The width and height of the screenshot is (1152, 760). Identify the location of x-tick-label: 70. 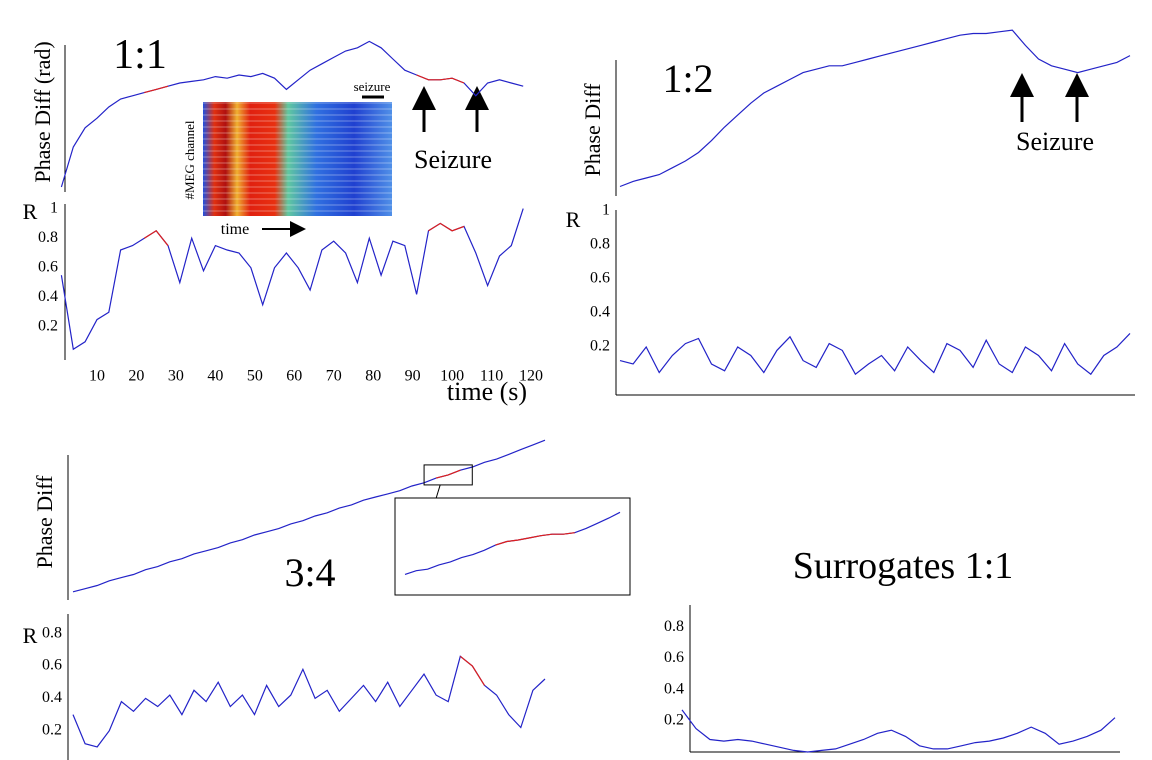
(334, 376).